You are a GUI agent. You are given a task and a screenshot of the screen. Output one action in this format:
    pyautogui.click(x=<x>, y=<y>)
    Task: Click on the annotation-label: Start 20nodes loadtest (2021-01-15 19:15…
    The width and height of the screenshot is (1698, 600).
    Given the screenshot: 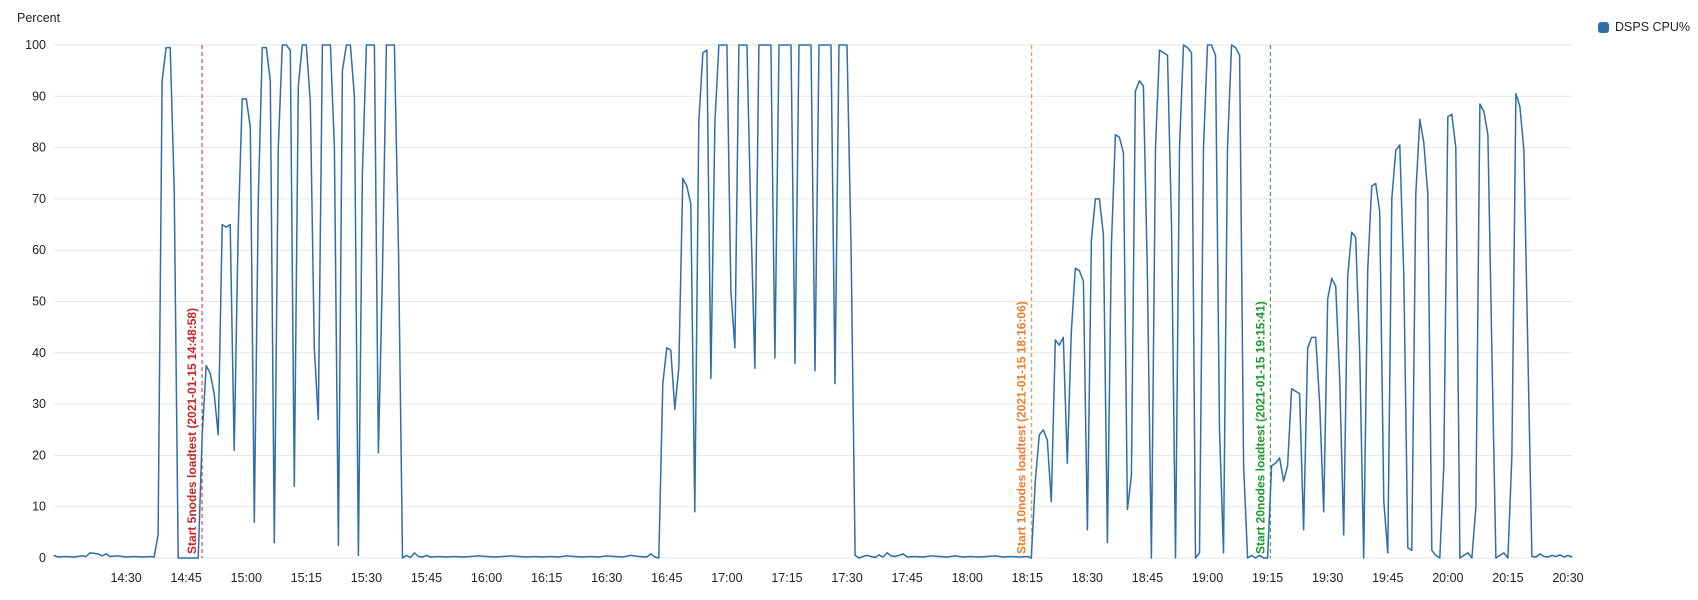 What is the action you would take?
    pyautogui.click(x=1260, y=427)
    